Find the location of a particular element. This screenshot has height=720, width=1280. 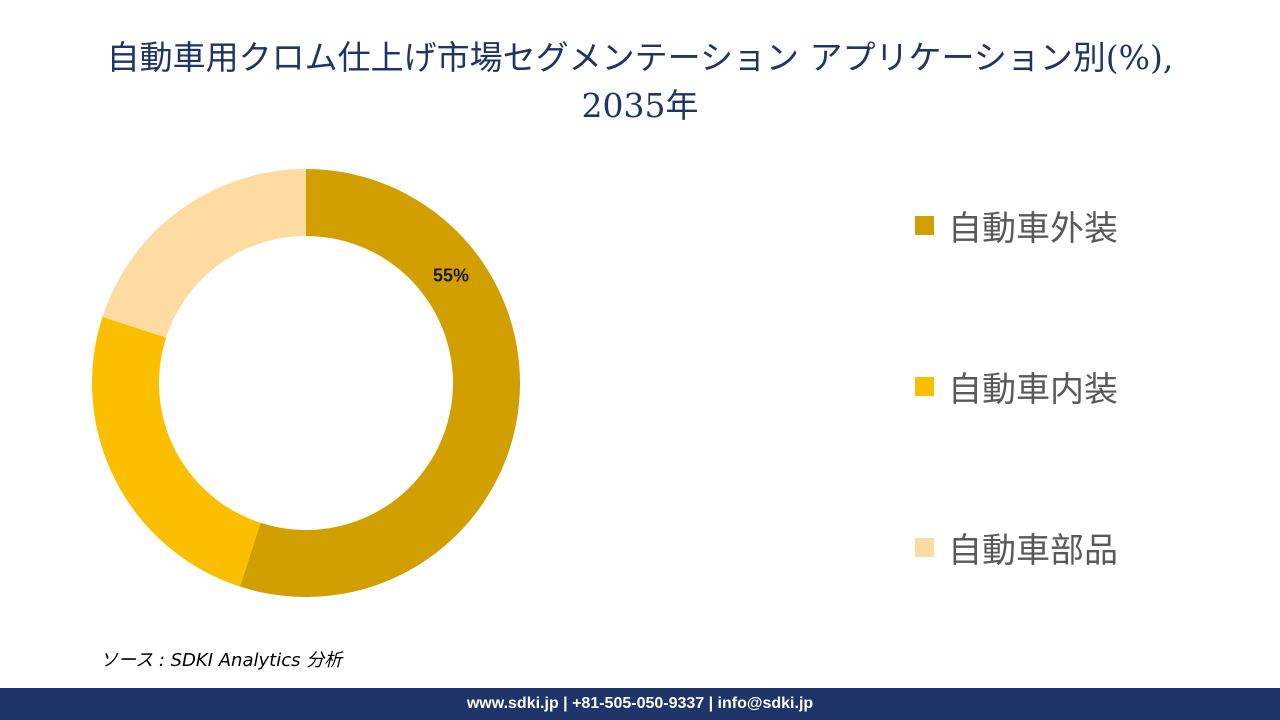

source-note: ソース : SDKI Analytics 分析 is located at coordinates (221, 660).